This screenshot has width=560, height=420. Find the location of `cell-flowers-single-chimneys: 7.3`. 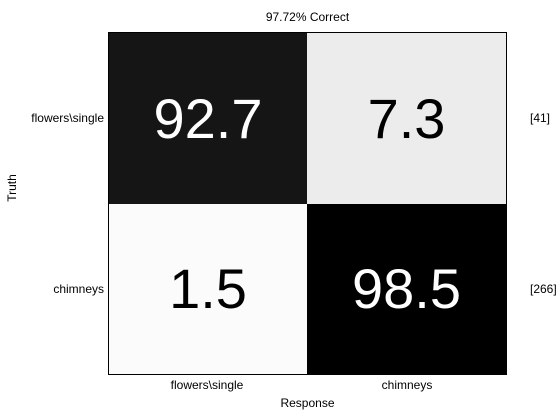

cell-flowers-single-chimneys: 7.3 is located at coordinates (406, 118).